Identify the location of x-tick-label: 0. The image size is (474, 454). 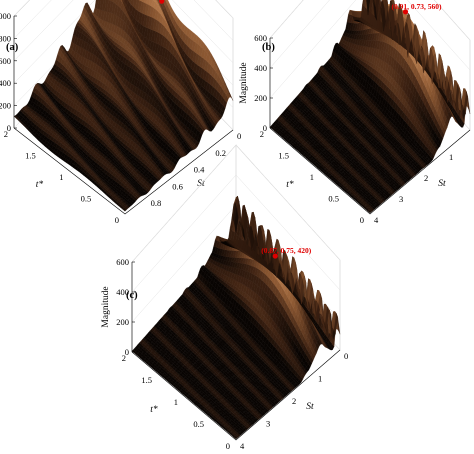
(117, 220).